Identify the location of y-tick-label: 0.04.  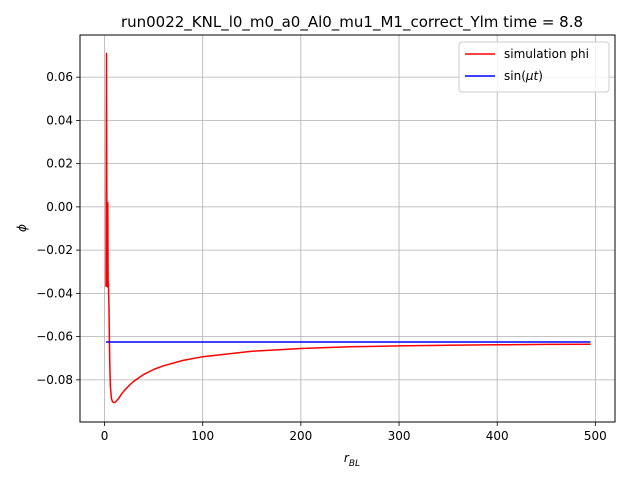
(59, 120).